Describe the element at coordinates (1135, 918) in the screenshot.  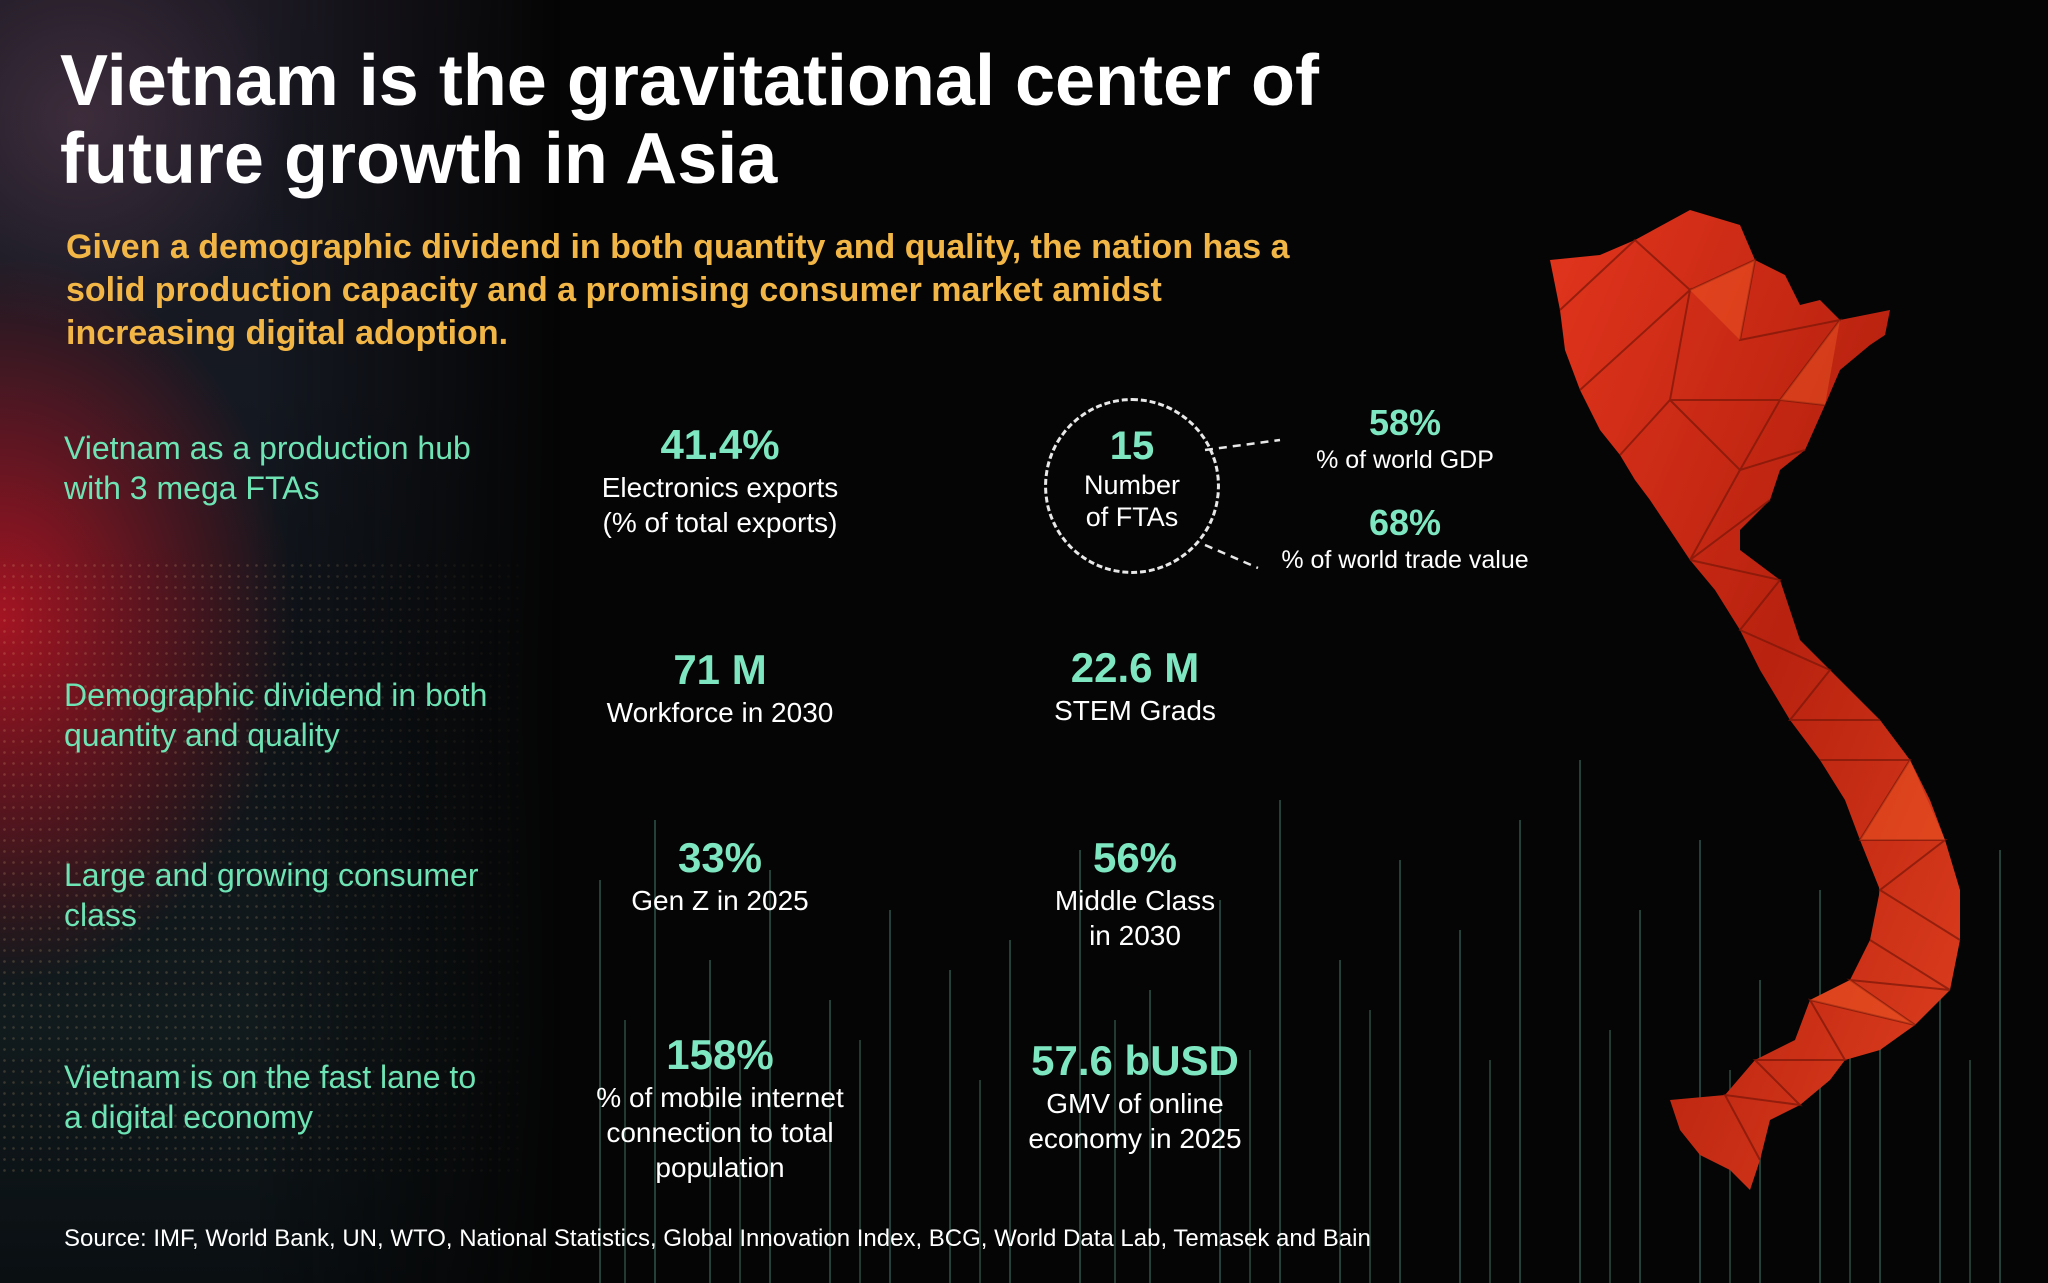
I see `stat-description: Middle Class in 2030` at that location.